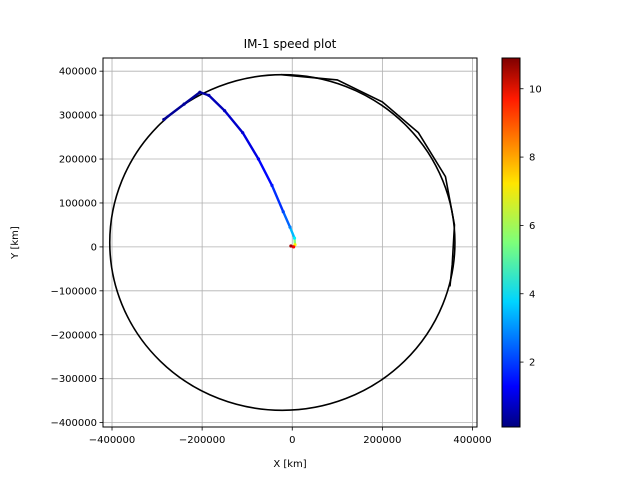  I want to click on x-tick-label: 400000, so click(472, 440).